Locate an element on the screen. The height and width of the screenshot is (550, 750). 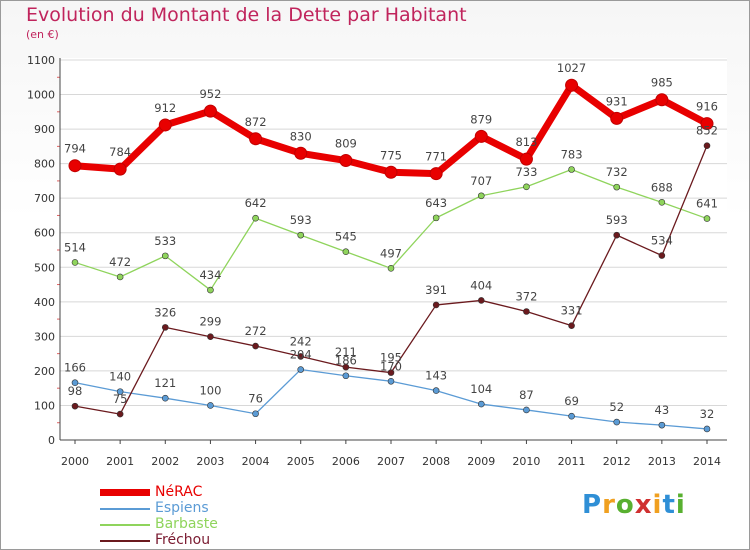
data-label-nerac-2001: 784 is located at coordinates (120, 152).